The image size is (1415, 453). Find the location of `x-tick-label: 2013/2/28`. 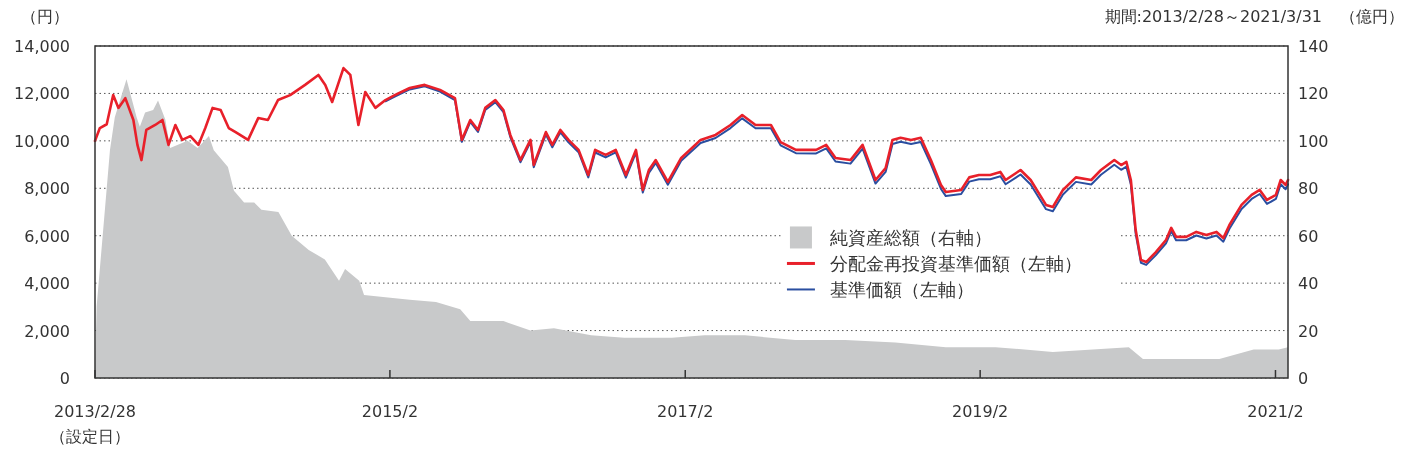

x-tick-label: 2013/2/28 is located at coordinates (95, 411).